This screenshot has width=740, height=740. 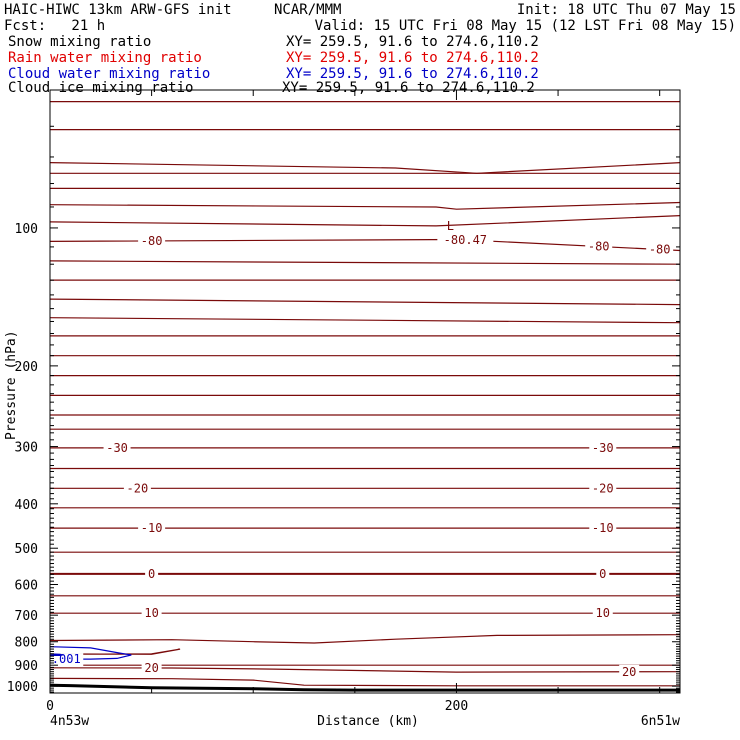 I want to click on contour-label-26-1: 10, so click(x=603, y=613).